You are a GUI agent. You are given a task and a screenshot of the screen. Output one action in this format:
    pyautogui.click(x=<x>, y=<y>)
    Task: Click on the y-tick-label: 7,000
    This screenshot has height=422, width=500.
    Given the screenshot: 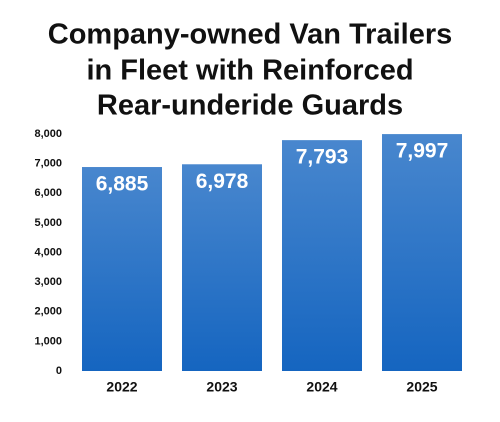 What is the action you would take?
    pyautogui.click(x=48, y=164)
    